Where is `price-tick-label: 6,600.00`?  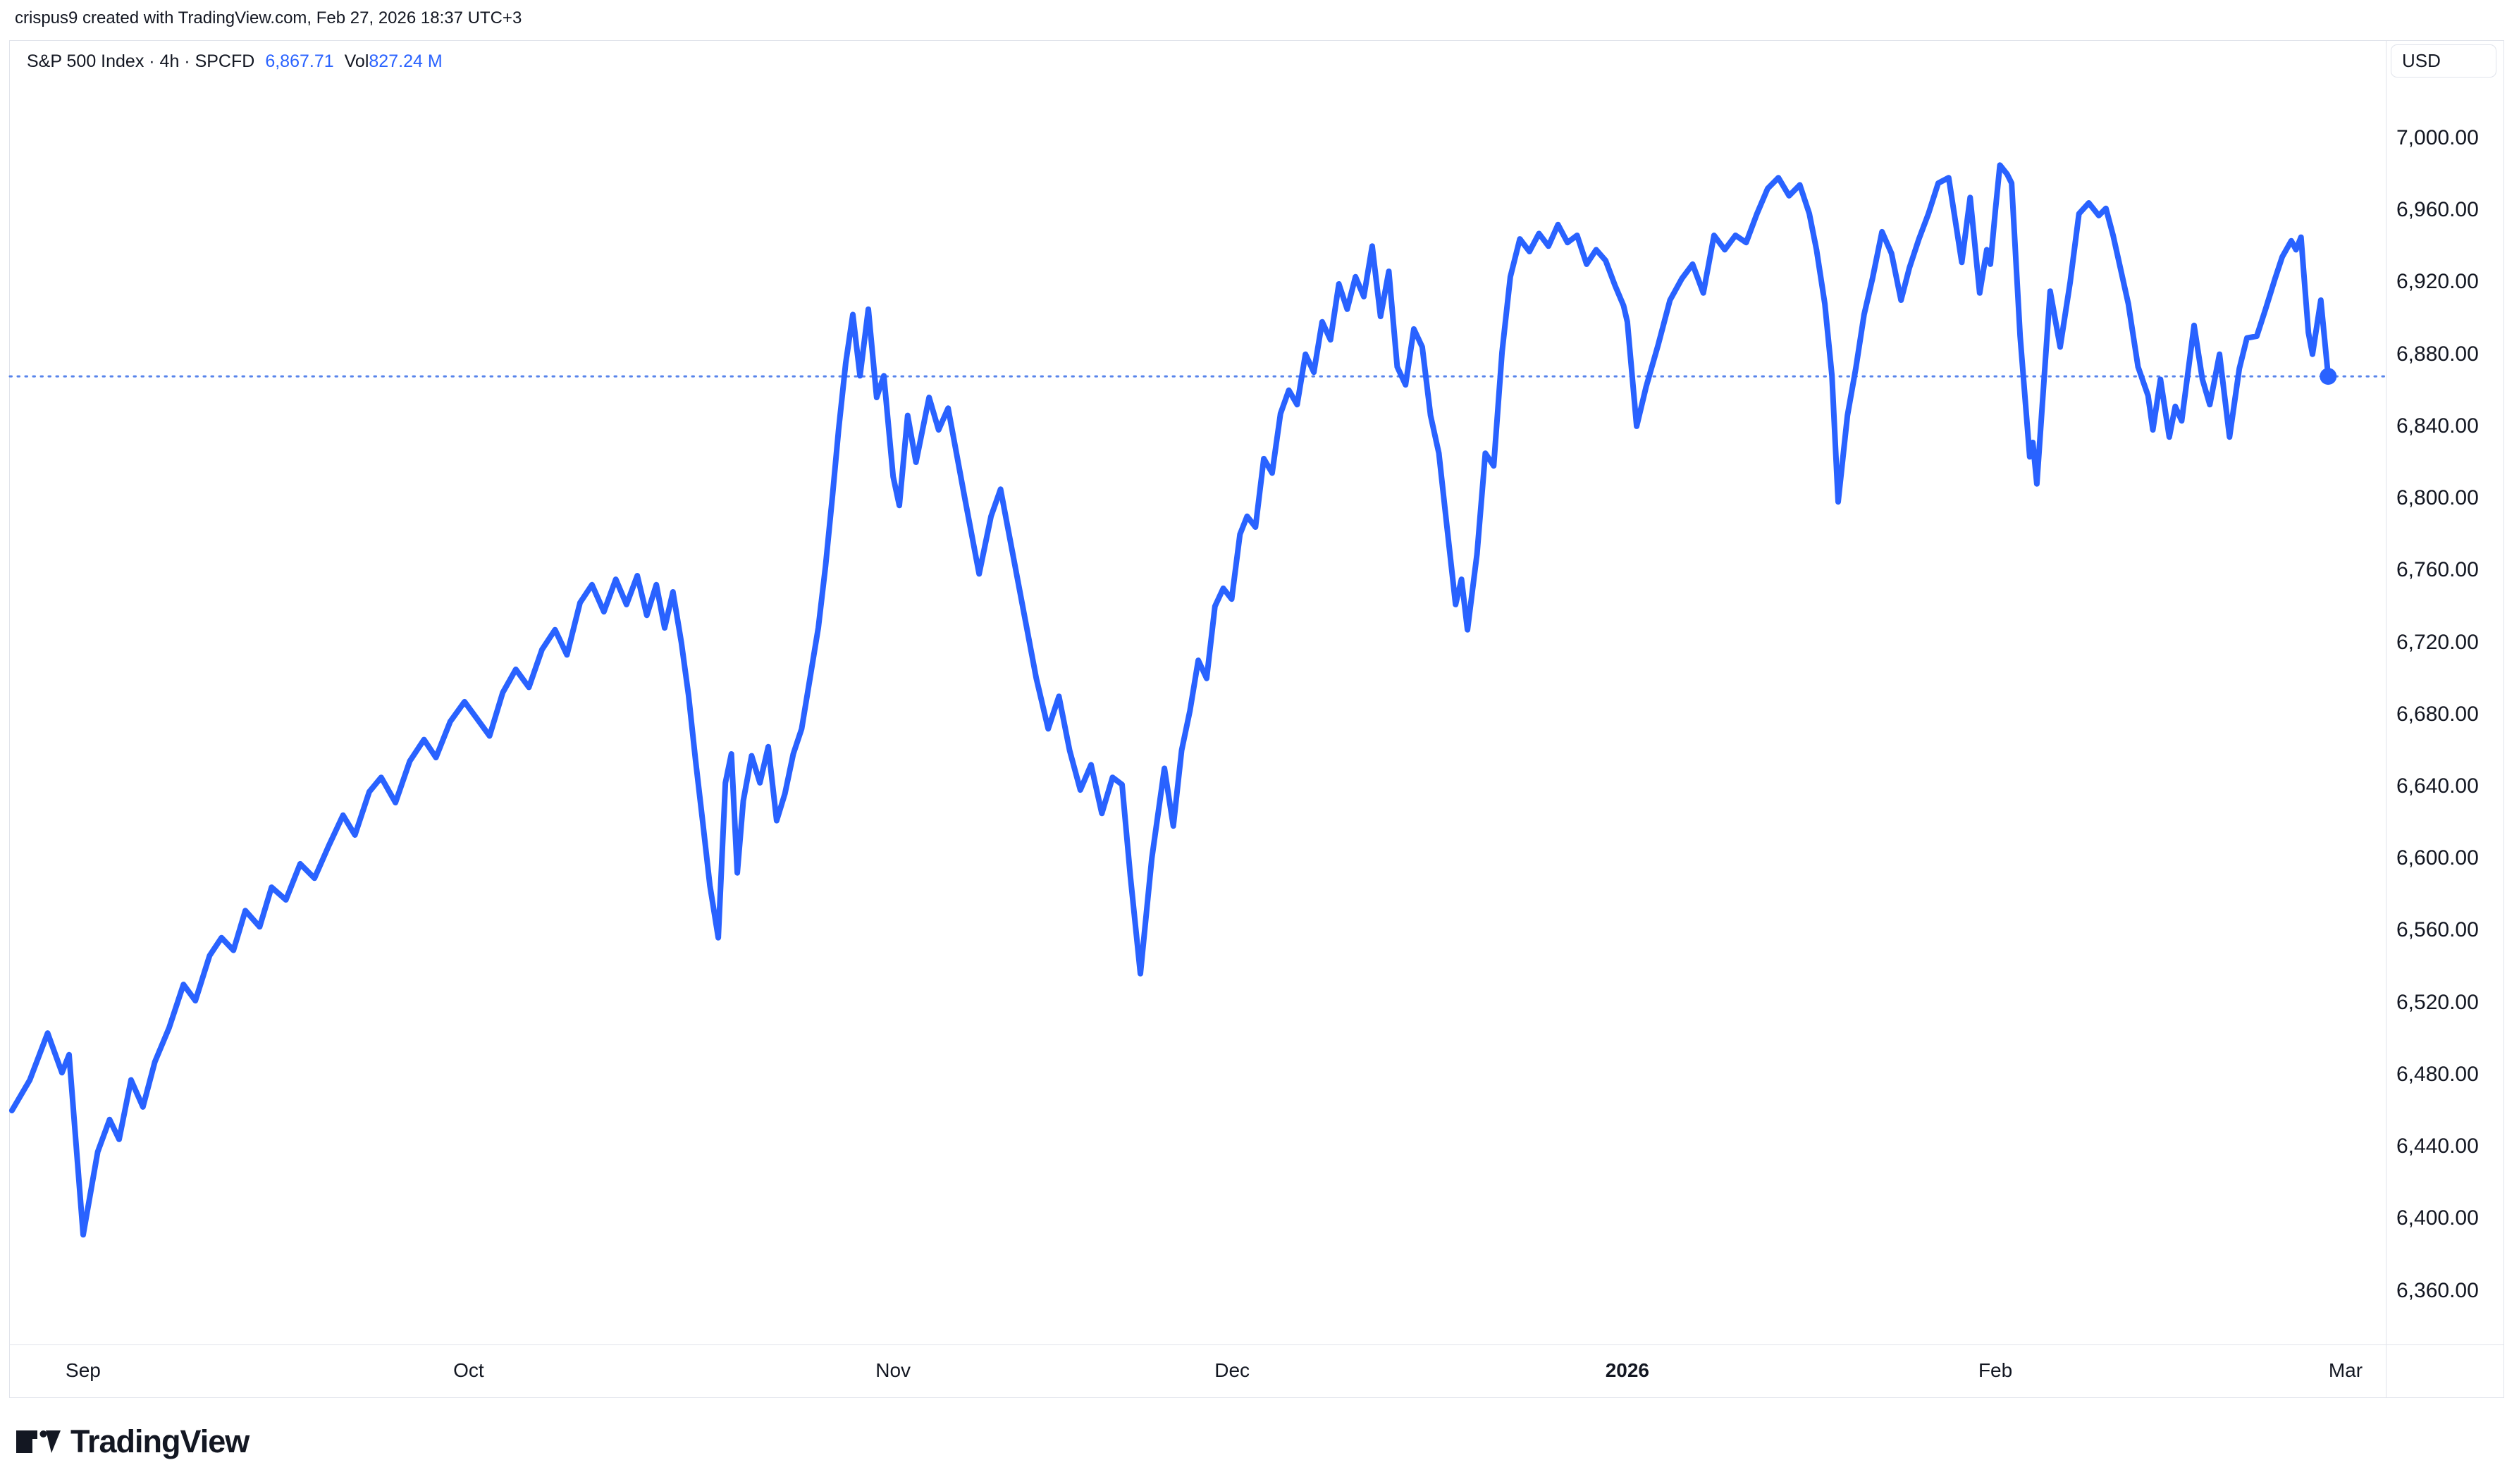 price-tick-label: 6,600.00 is located at coordinates (2437, 858).